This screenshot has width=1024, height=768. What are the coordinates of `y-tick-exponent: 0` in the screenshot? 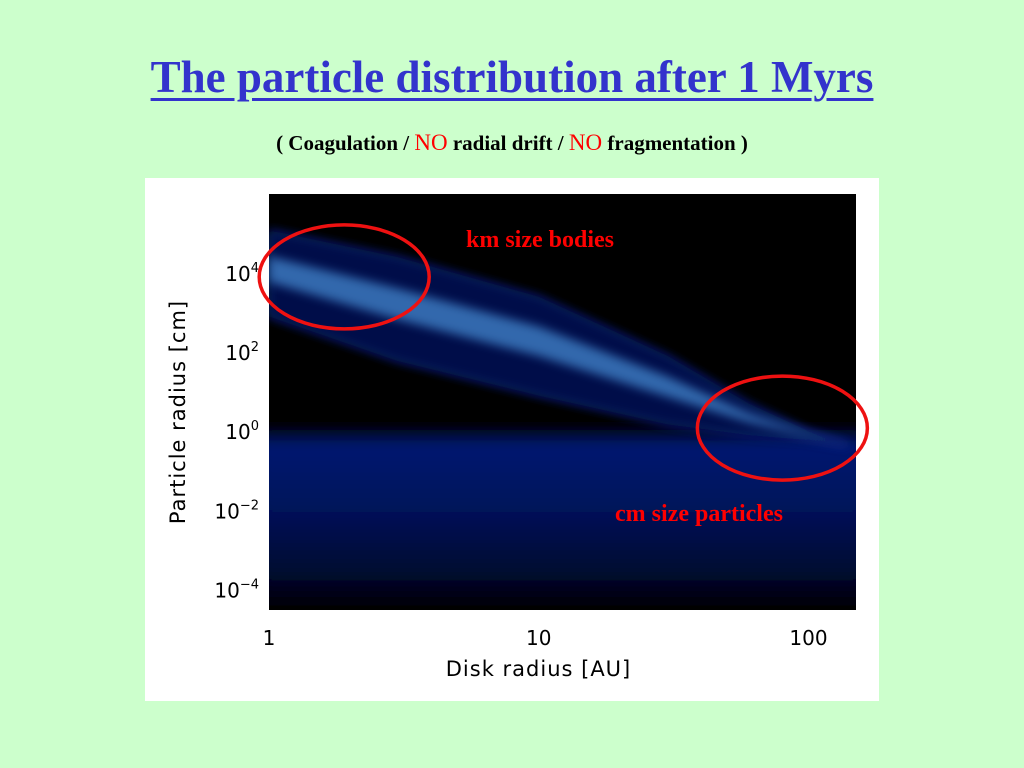 It's located at (255, 426).